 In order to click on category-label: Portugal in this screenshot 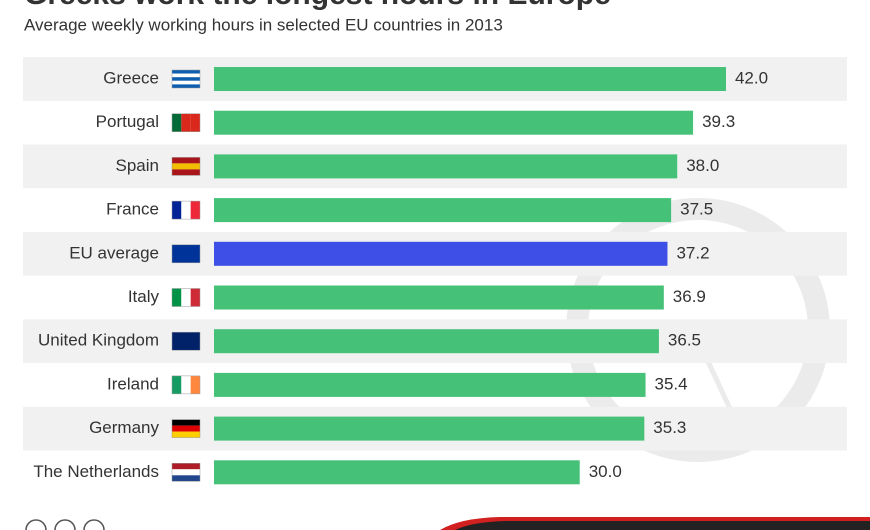, I will do `click(127, 121)`.